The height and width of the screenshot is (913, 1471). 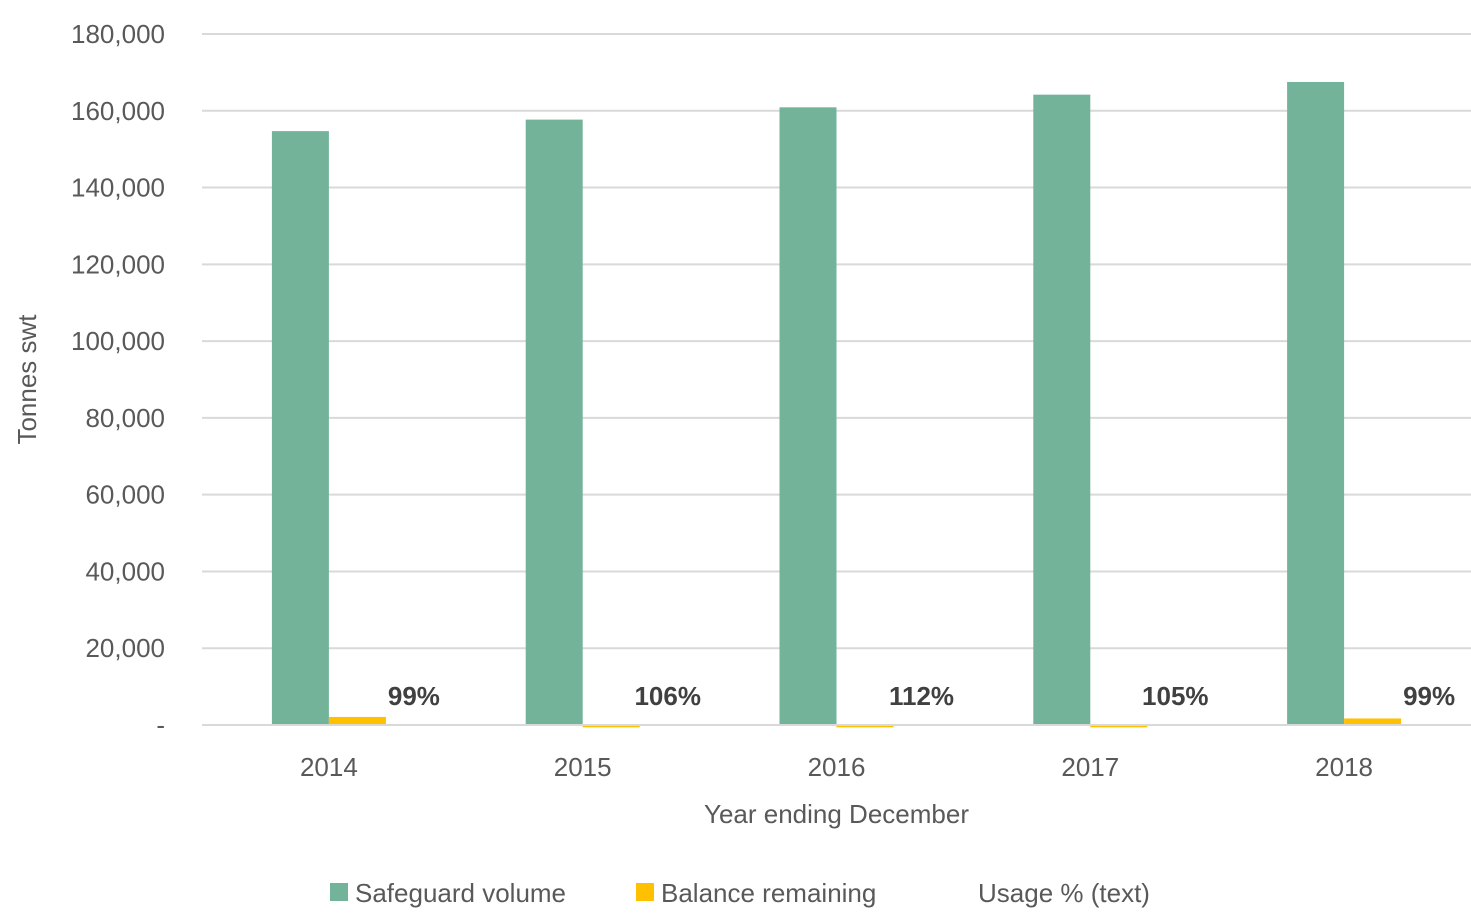 I want to click on data-labels: 99% 106% 112% 105% 99%, so click(x=921, y=696).